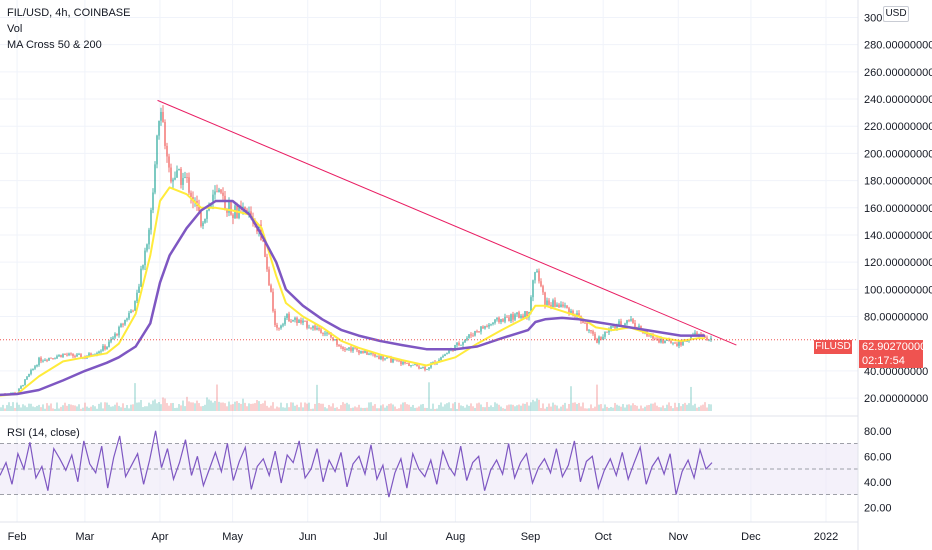 This screenshot has width=932, height=550. Describe the element at coordinates (456, 537) in the screenshot. I see `time-label-aug: Aug` at that location.